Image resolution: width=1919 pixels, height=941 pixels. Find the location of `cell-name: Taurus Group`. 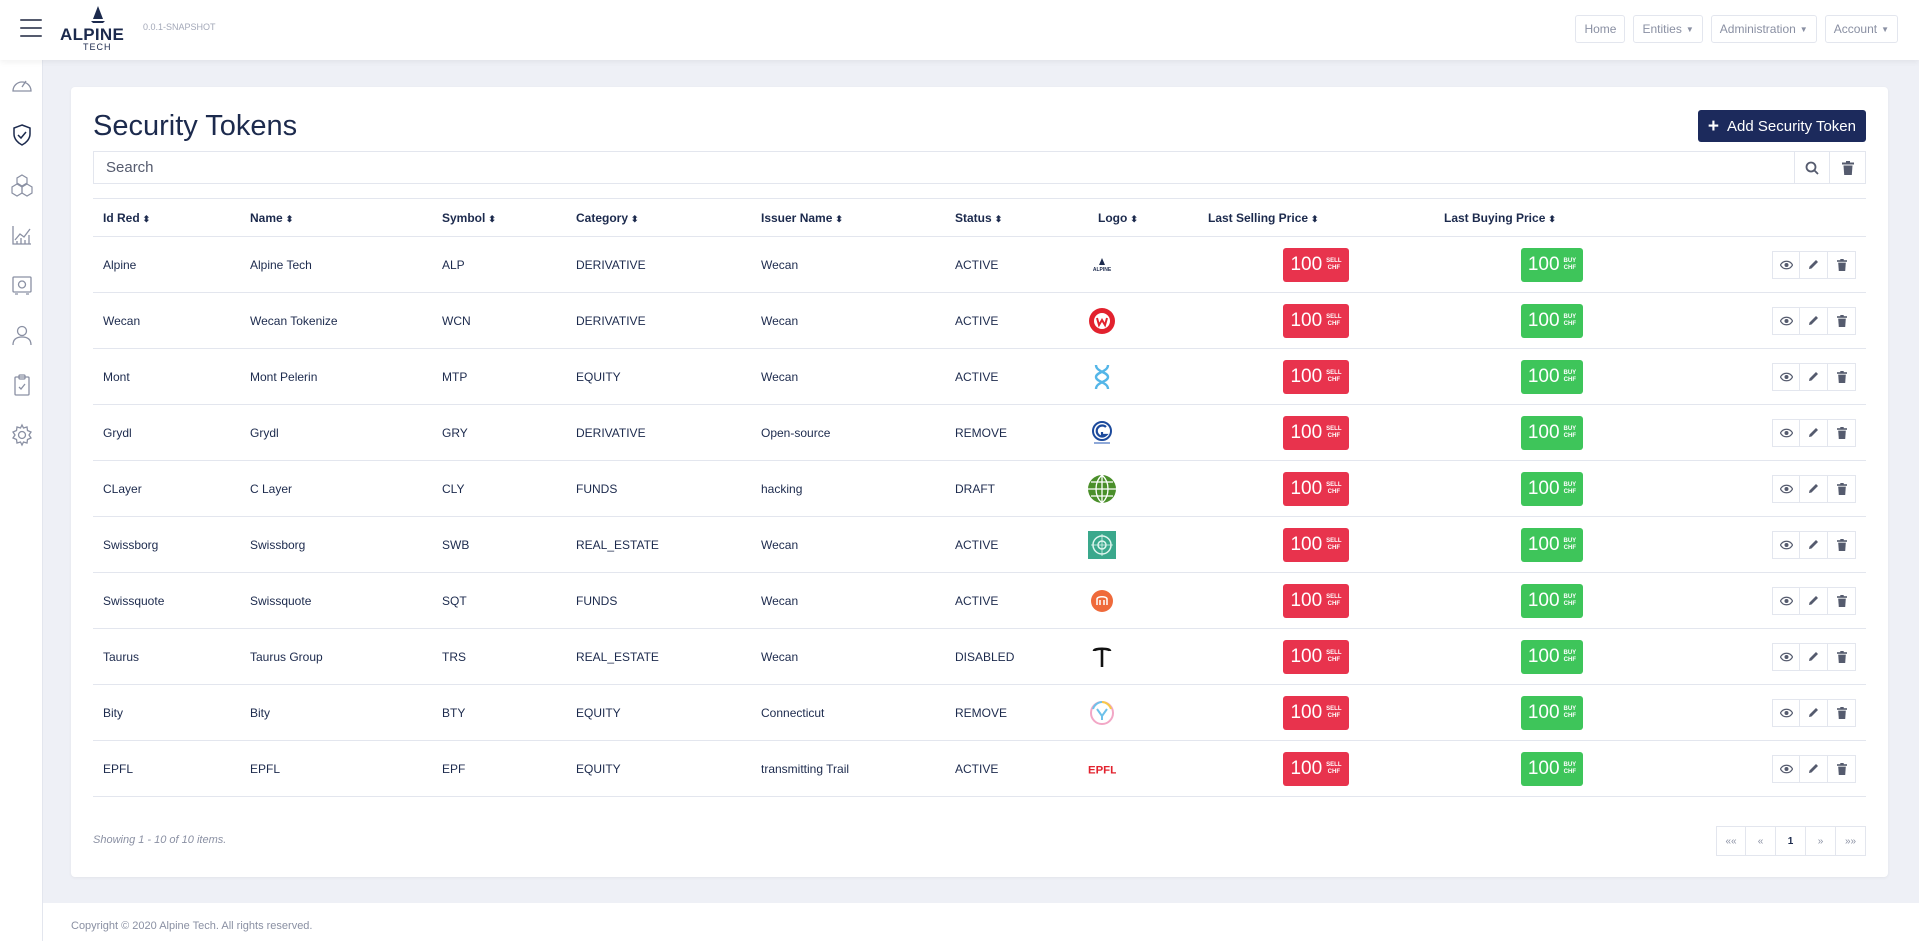

cell-name: Taurus Group is located at coordinates (336, 656).